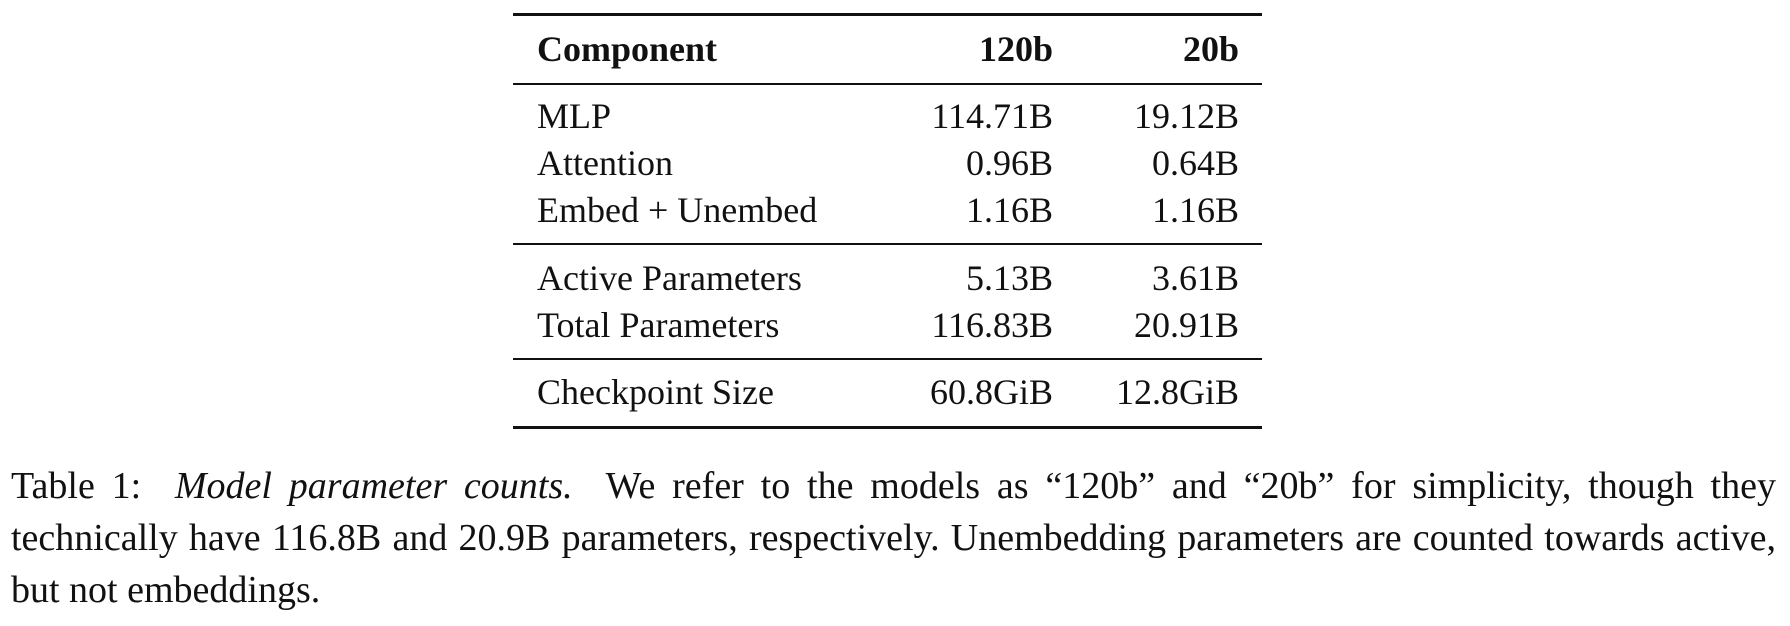 This screenshot has height=626, width=1790. Describe the element at coordinates (991, 392) in the screenshot. I see `table-cell: 60.8GiB` at that location.